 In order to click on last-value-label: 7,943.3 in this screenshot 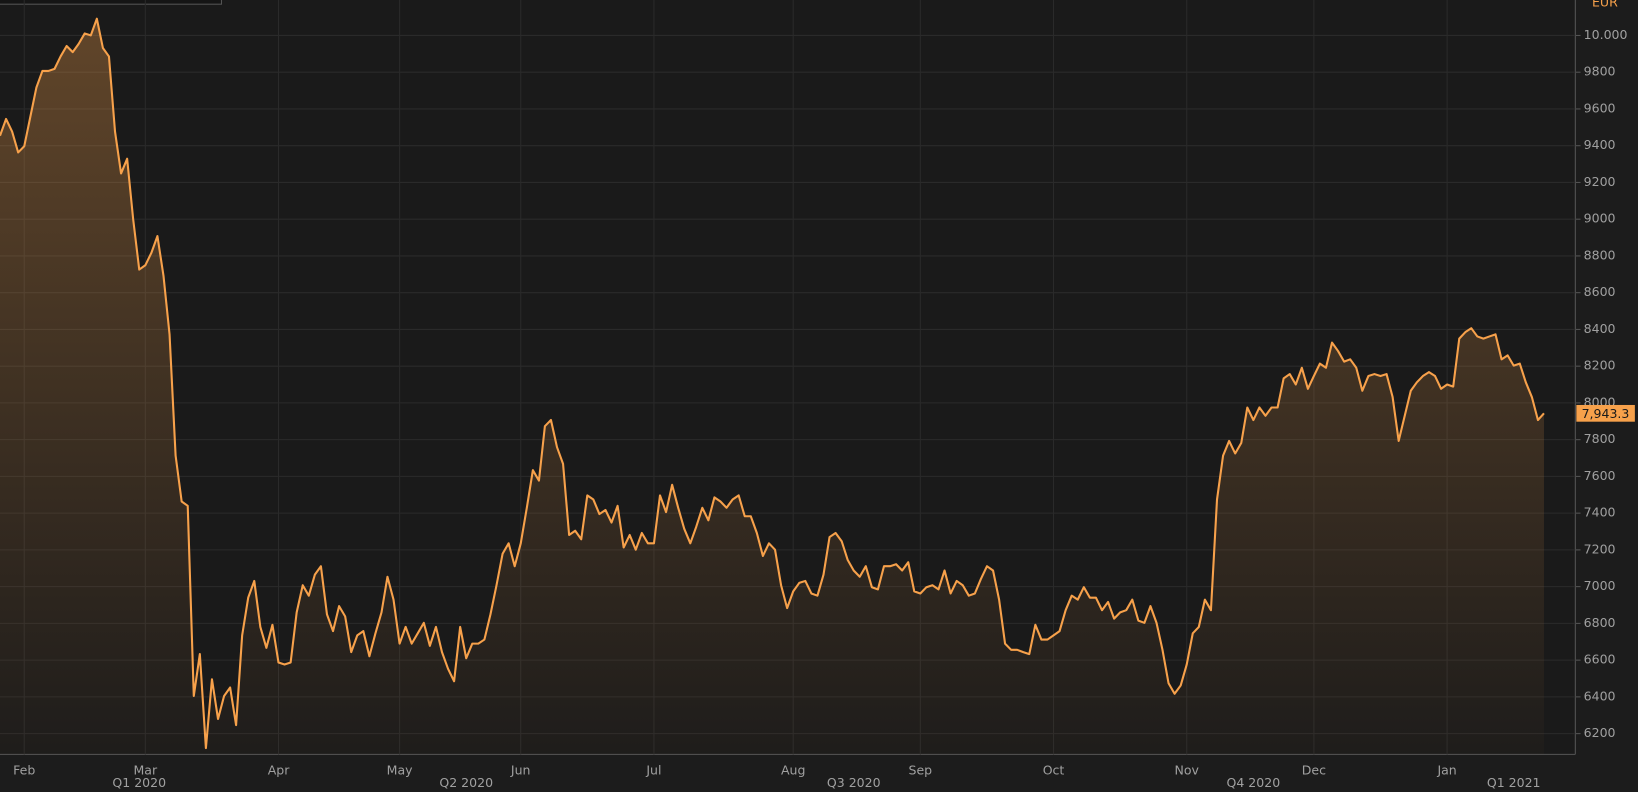, I will do `click(1606, 413)`.